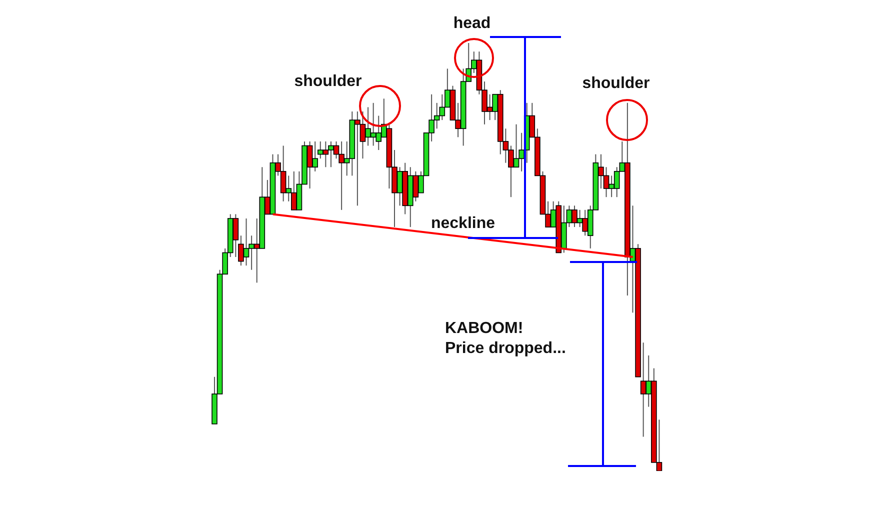 The height and width of the screenshot is (521, 871). Describe the element at coordinates (472, 23) in the screenshot. I see `text: head` at that location.